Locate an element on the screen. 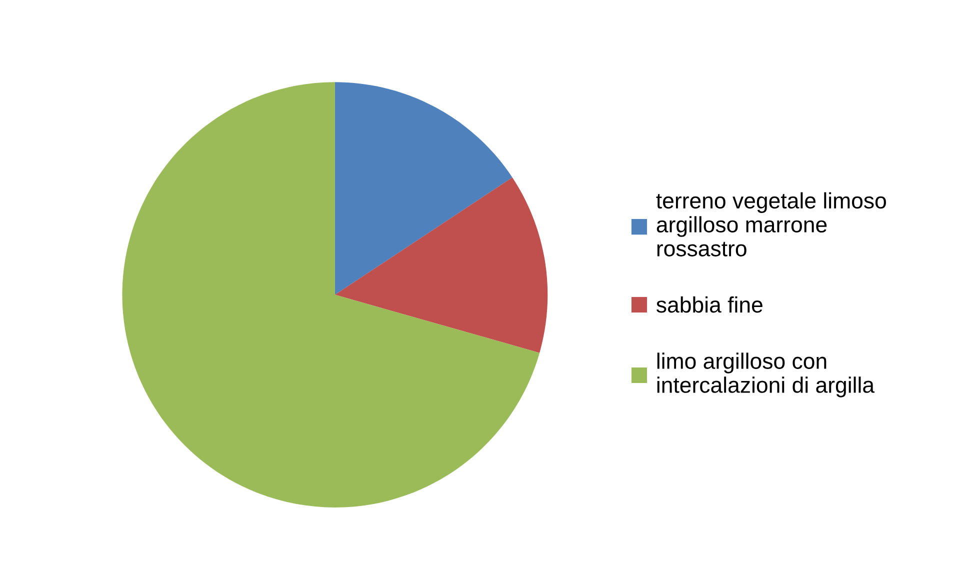 Image resolution: width=957 pixels, height=578 pixels. legend-label: terreno vegetale limoso argilloso marrone rossastro is located at coordinates (771, 224).